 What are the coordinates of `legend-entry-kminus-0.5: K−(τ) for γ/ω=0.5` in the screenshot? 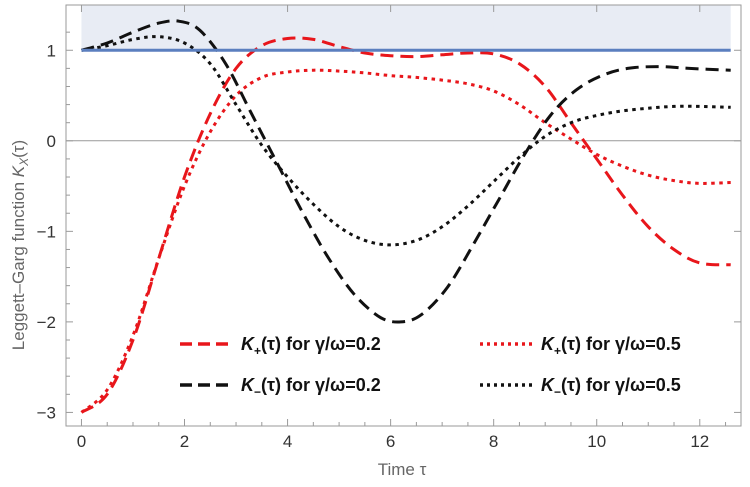 It's located at (580, 387).